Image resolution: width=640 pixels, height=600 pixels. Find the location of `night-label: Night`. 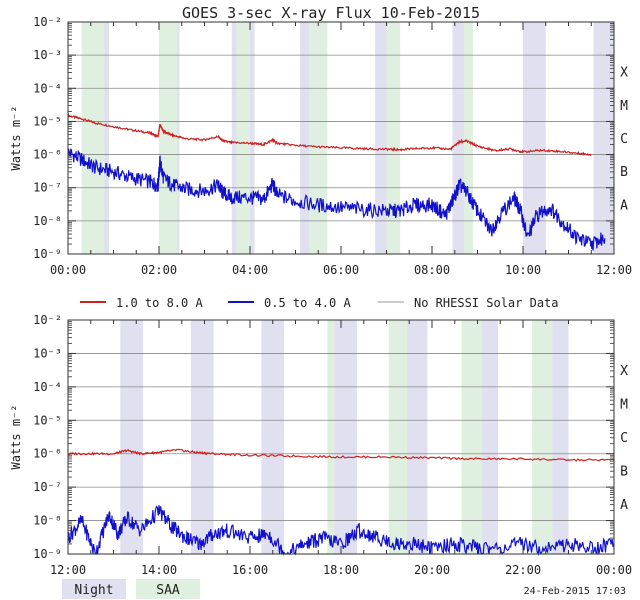

night-label: Night is located at coordinates (93, 590).